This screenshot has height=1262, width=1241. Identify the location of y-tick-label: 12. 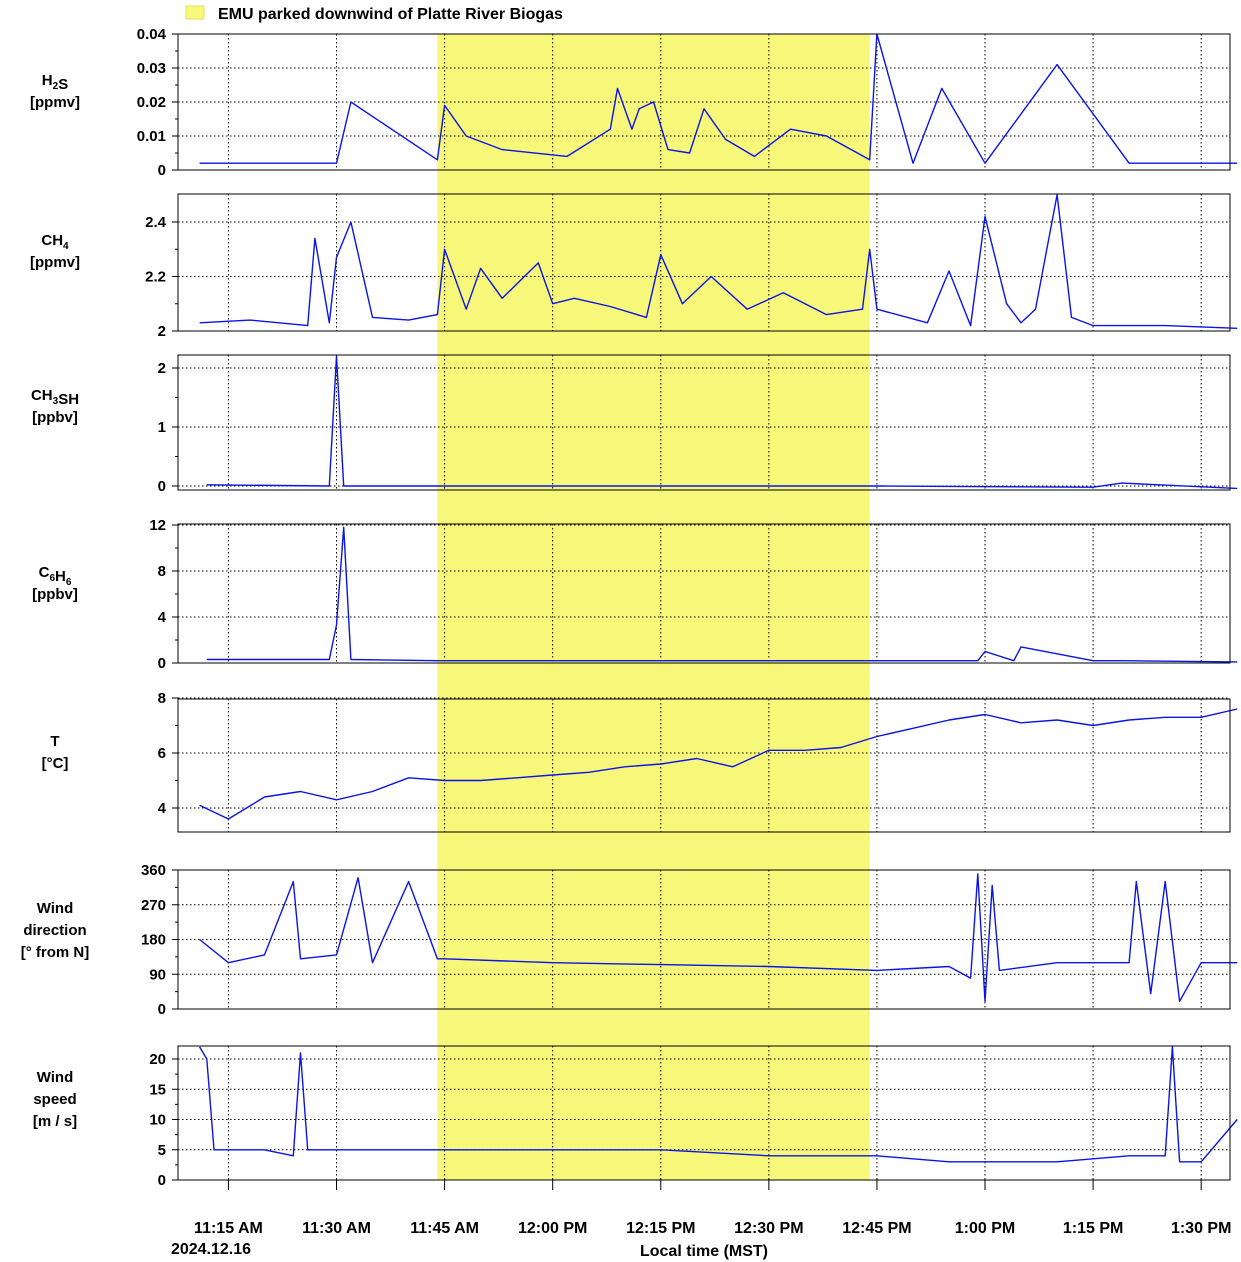
(157, 525).